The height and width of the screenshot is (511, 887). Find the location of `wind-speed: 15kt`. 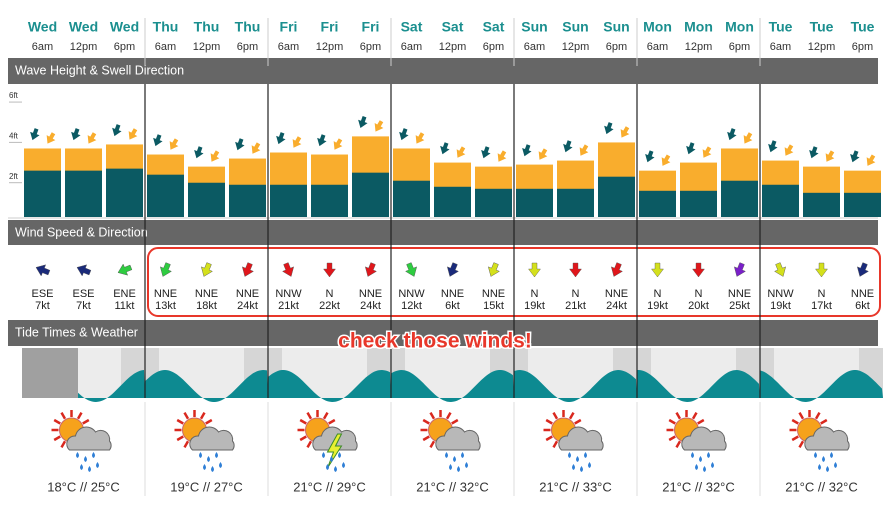

wind-speed: 15kt is located at coordinates (493, 306).